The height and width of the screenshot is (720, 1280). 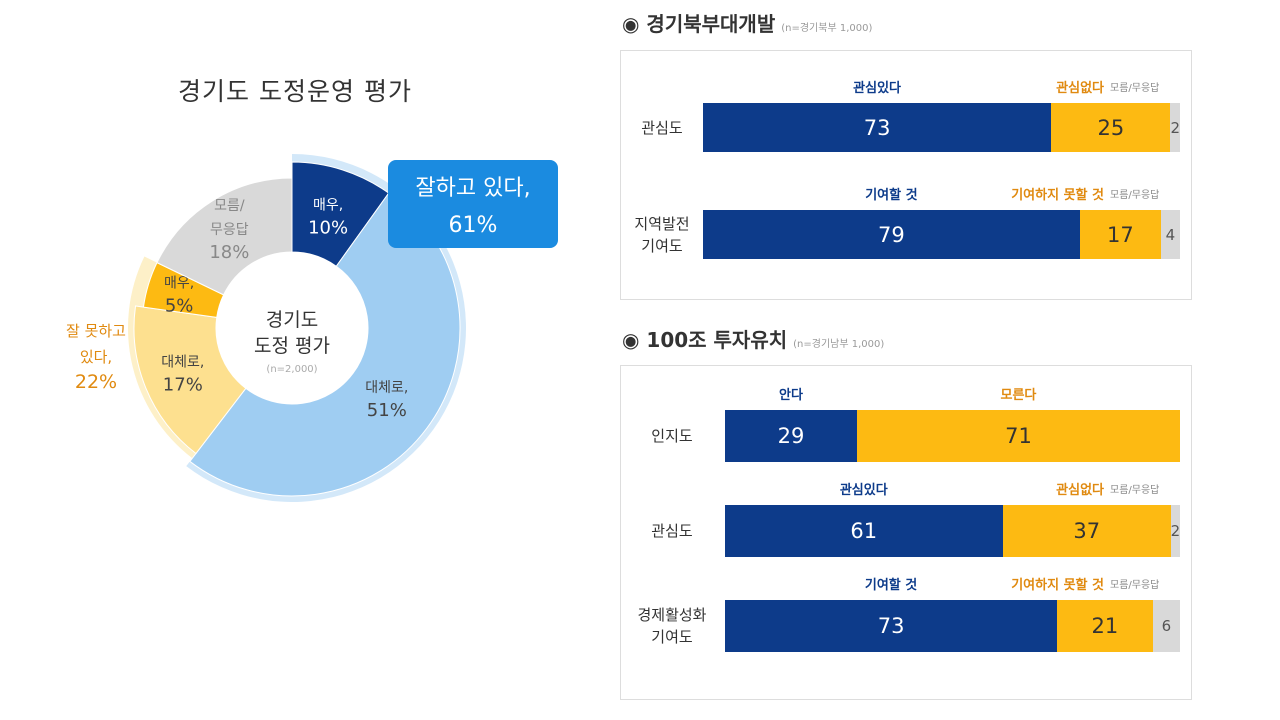 I want to click on section-title-north: ◉ 경기북부대개발 (n=경기북부 1,000), so click(x=747, y=22).